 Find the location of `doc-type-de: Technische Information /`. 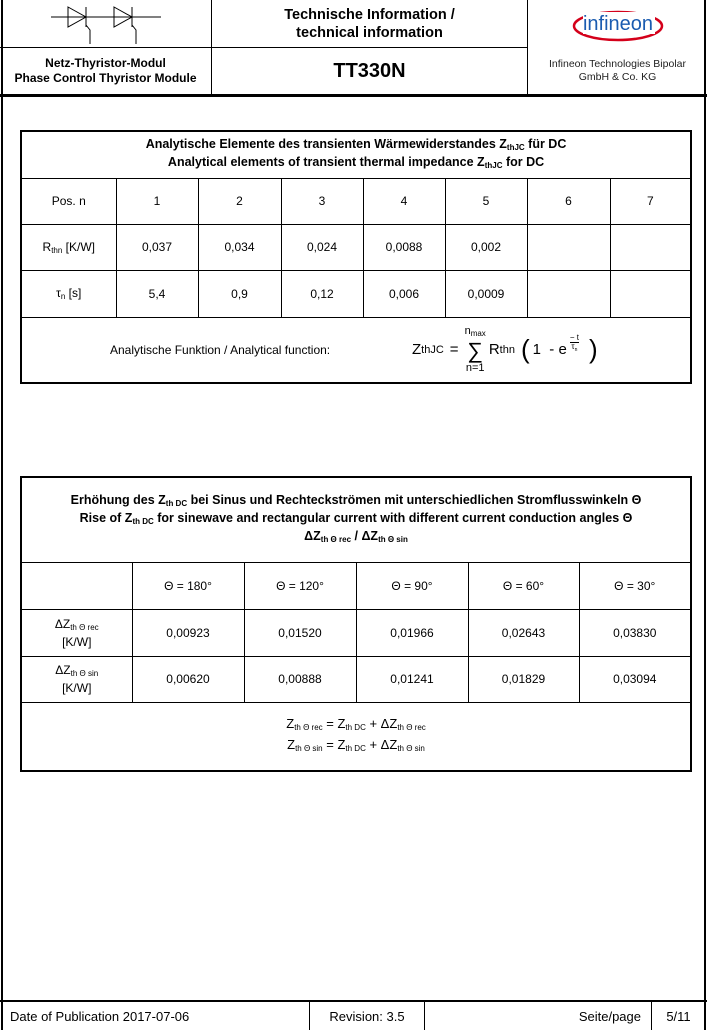

doc-type-de: Technische Information / is located at coordinates (369, 14).